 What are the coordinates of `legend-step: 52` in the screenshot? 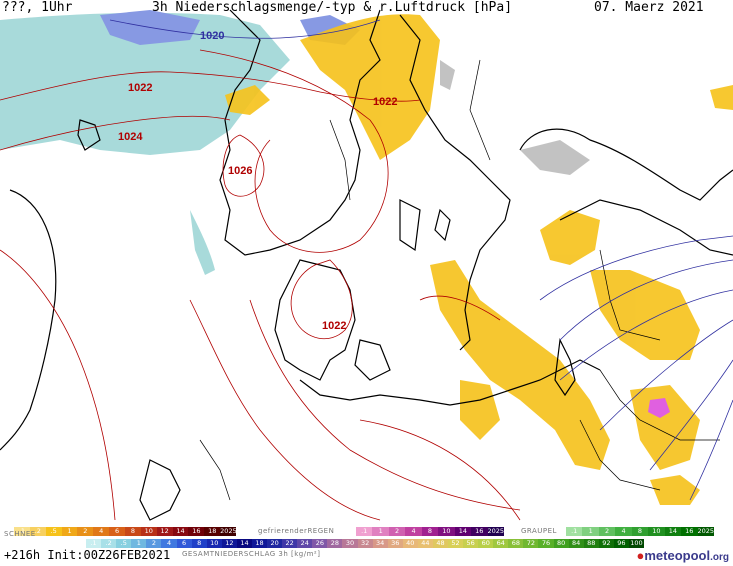 It's located at (456, 543).